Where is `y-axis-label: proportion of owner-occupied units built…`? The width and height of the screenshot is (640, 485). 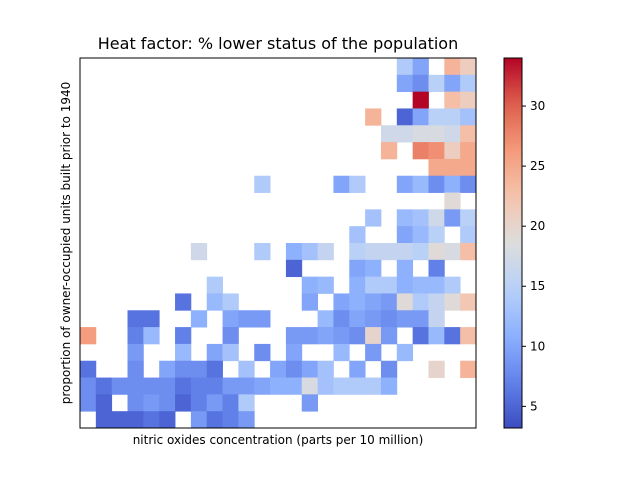
y-axis-label: proportion of owner-occupied units built… is located at coordinates (66, 243).